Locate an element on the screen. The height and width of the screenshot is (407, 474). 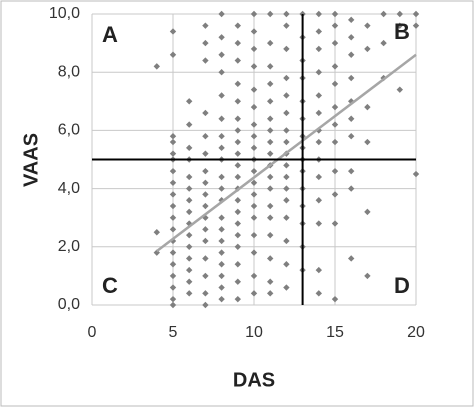
x-tick-label: 10 is located at coordinates (254, 332).